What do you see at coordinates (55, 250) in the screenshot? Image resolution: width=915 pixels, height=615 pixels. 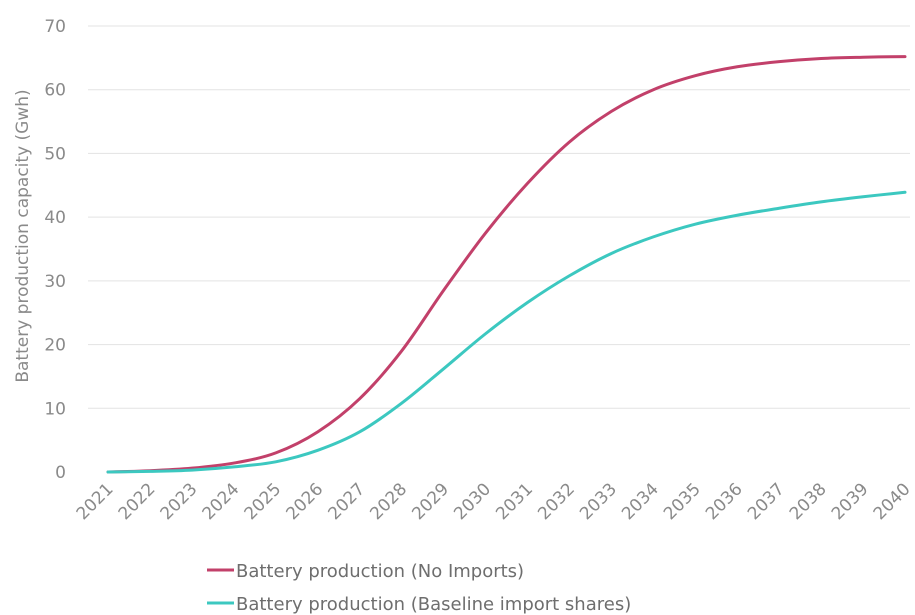 I see `y-axis-ticks: 0 10 20 30 40 50 60 70` at bounding box center [55, 250].